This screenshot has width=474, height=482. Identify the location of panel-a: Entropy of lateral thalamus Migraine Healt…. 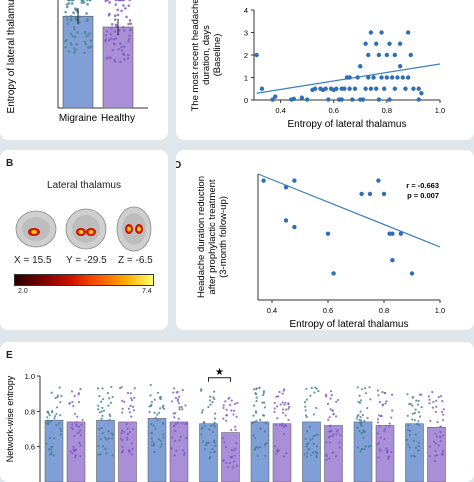
(84, 70).